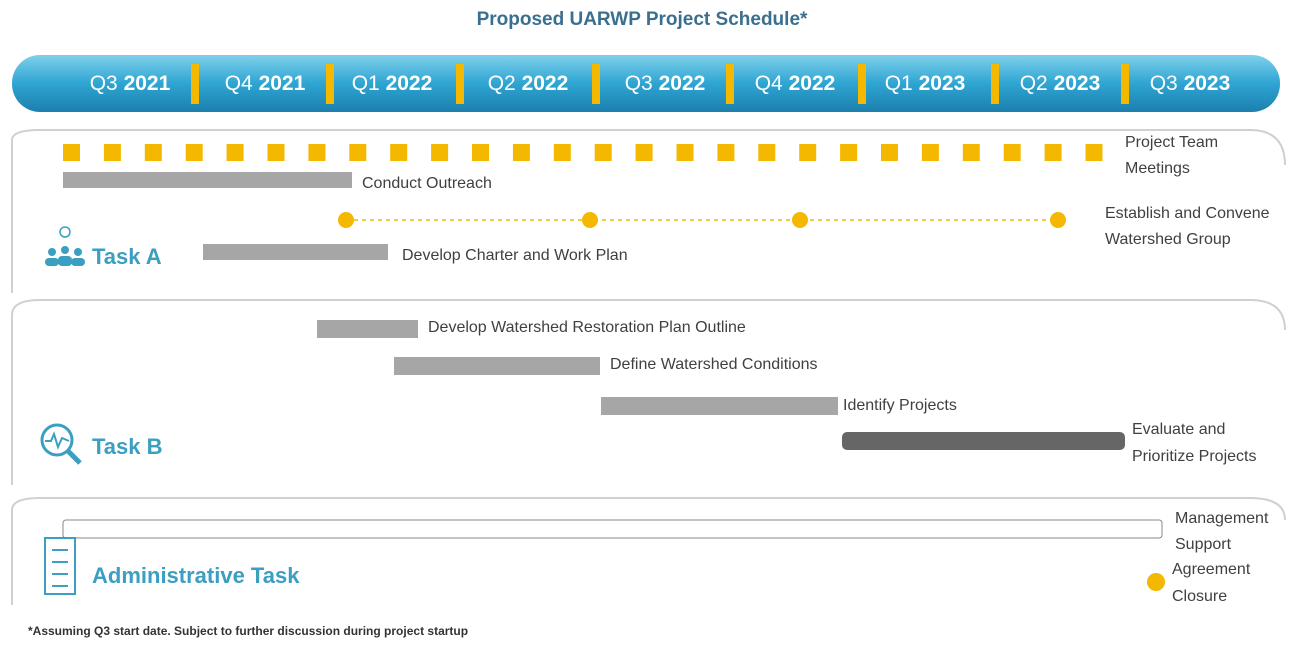 This screenshot has height=651, width=1293. I want to click on admin-label: Administrative Task, so click(196, 575).